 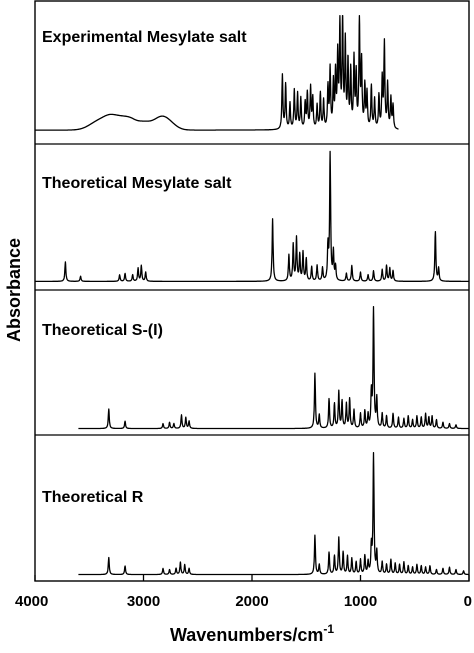 I want to click on x-tick-label: 4000, so click(x=31, y=601).